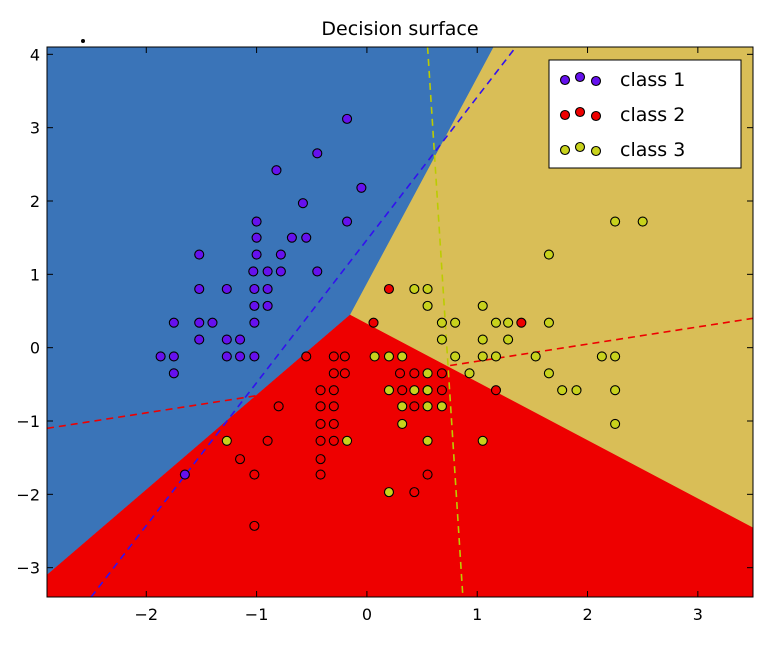  Describe the element at coordinates (645, 114) in the screenshot. I see `legend: class 1 class 2 class 3` at that location.